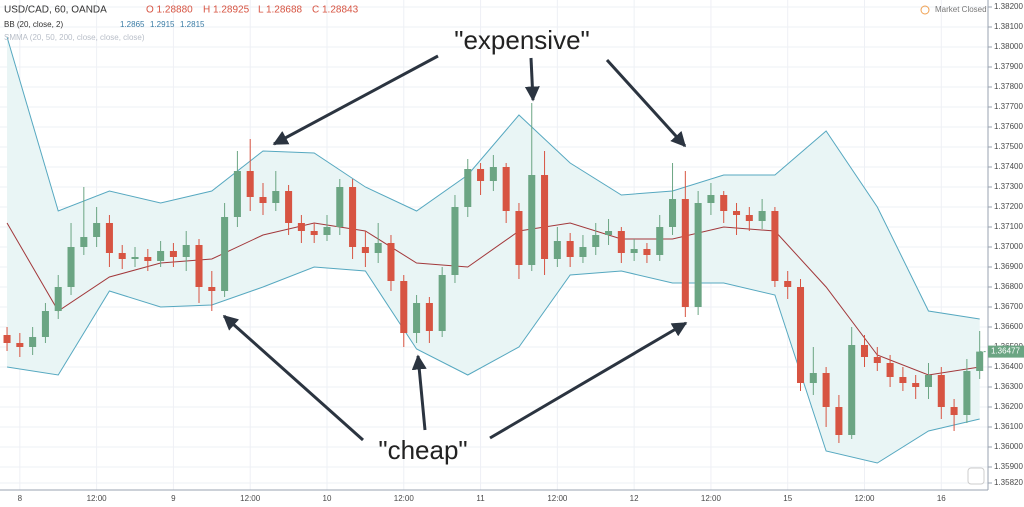 The image size is (1024, 507). What do you see at coordinates (1008, 166) in the screenshot?
I see `y-tick-label: 1.37400` at bounding box center [1008, 166].